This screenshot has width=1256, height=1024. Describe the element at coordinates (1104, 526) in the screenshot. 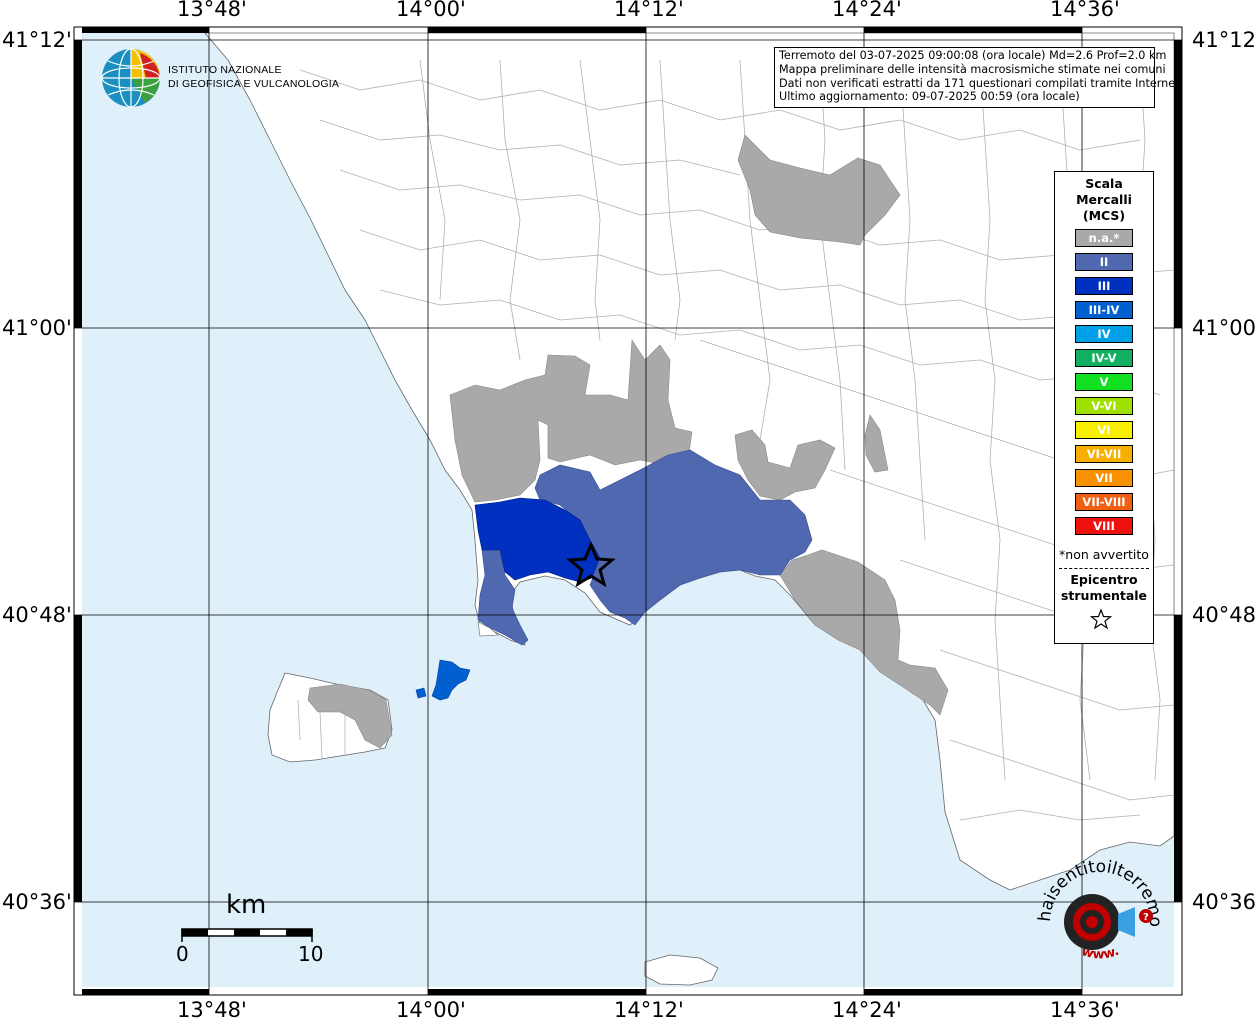

I see `legend-swatch: VIII` at that location.